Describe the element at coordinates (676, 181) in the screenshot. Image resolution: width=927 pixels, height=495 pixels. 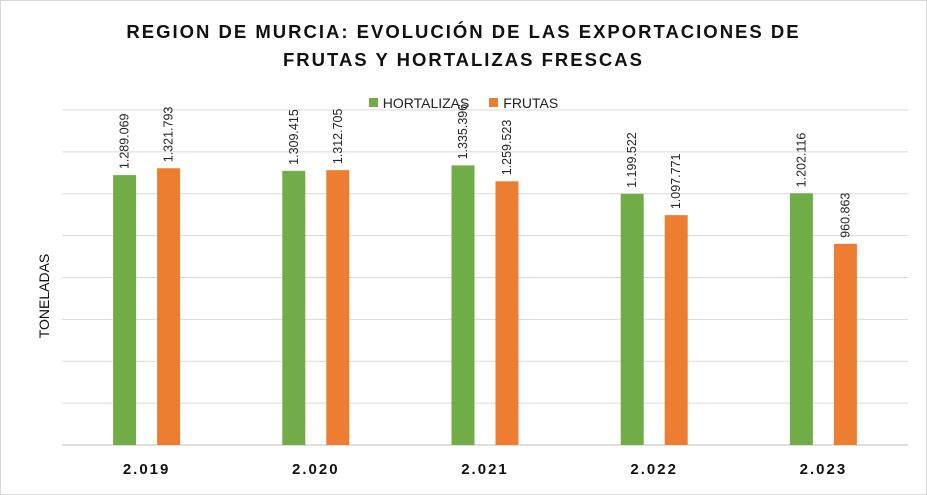
I see `data-label-frutas-3: 1.097.771` at that location.